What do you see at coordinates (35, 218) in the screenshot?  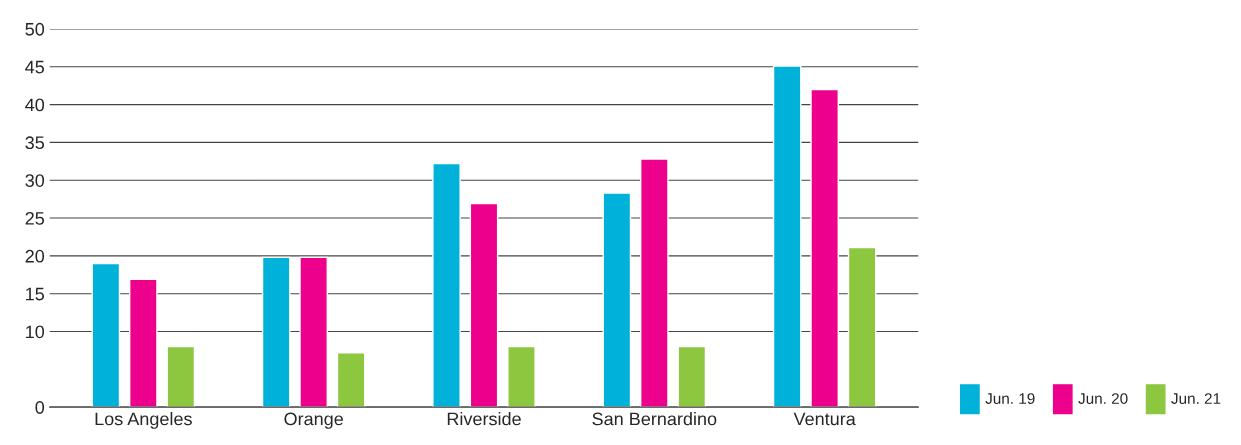 I see `y-tick-label: 25` at bounding box center [35, 218].